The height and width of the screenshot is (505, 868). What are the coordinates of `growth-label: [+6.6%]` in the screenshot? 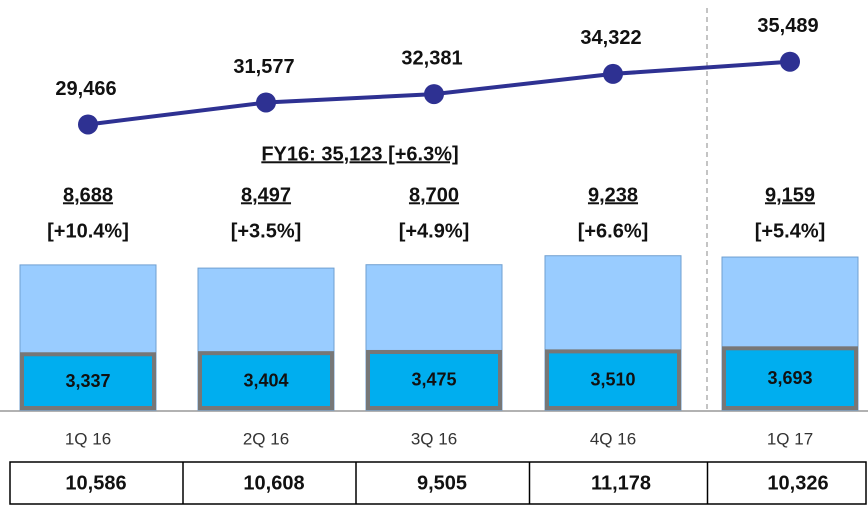 It's located at (613, 231).